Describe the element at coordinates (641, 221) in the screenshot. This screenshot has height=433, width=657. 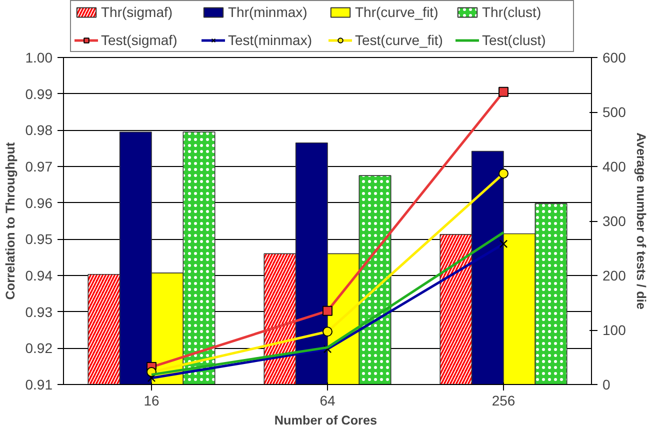
I see `y2-axis-title: Average number of tests / die` at that location.